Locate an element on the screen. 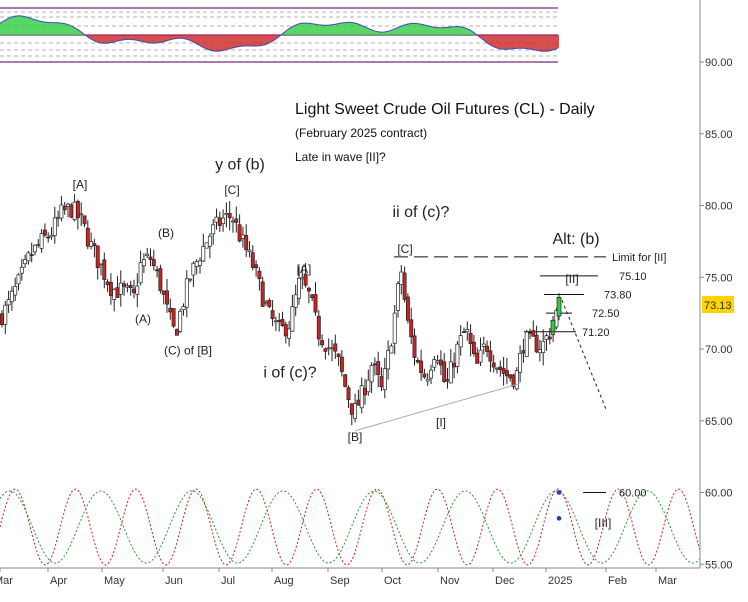  current-price-tag is located at coordinates (718, 304).